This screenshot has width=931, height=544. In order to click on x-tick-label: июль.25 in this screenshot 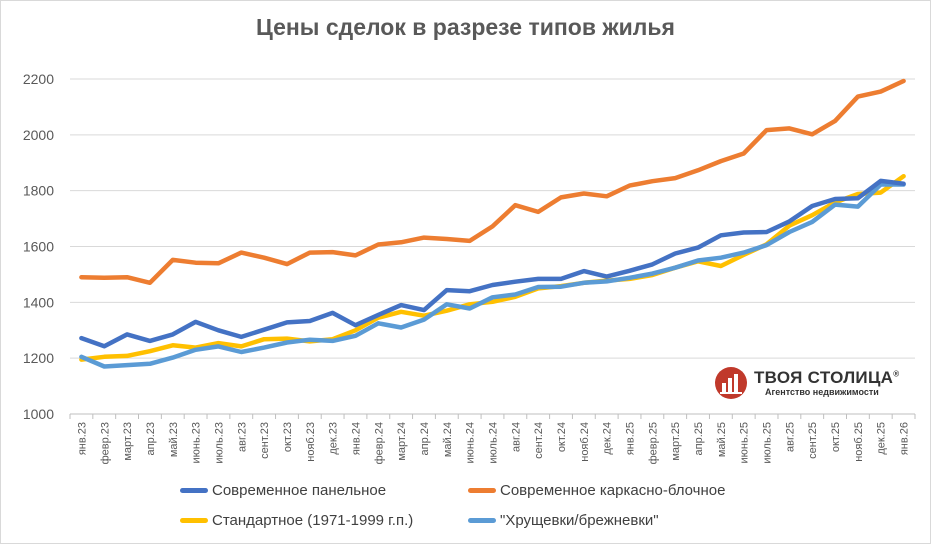, I will do `click(768, 443)`.